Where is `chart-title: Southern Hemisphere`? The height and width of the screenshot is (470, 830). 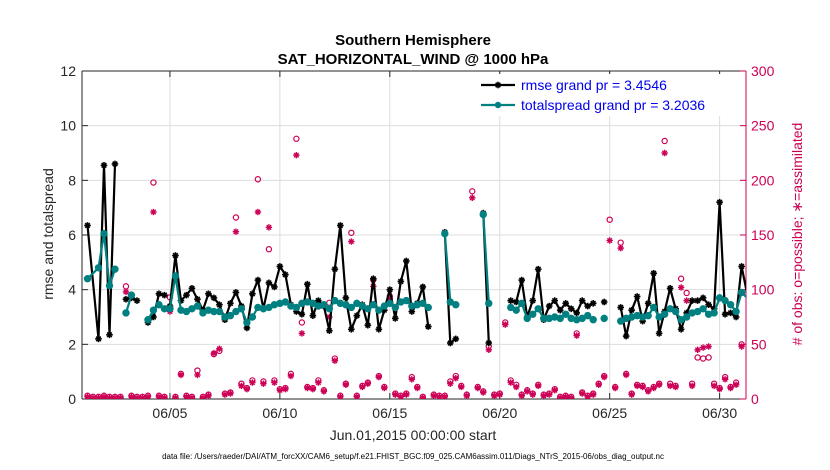
chart-title: Southern Hemisphere is located at coordinates (413, 40).